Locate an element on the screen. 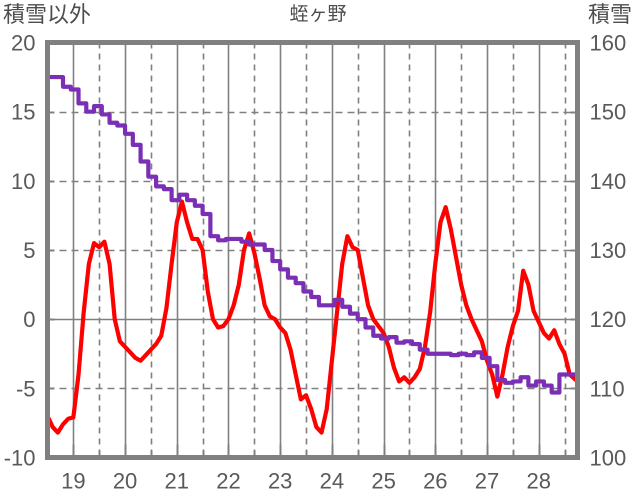 The image size is (636, 501). y2-axis-tick-label: 160 is located at coordinates (608, 43).